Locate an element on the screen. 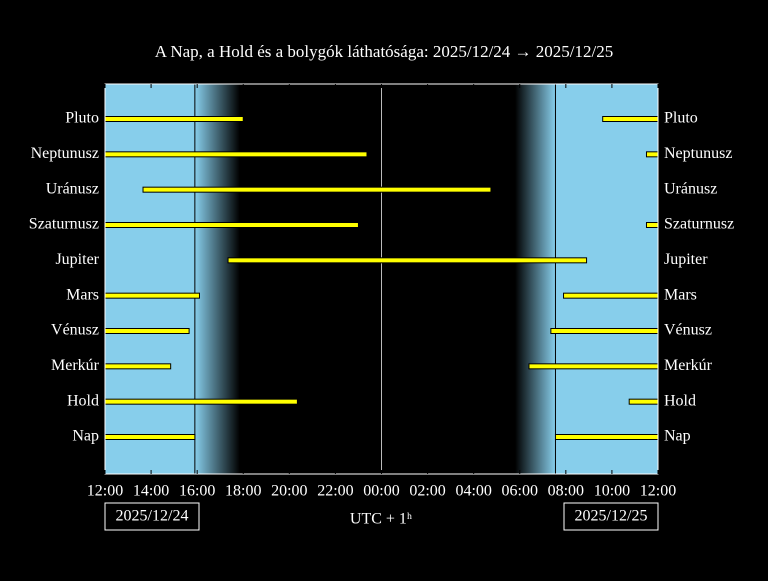 This screenshot has width=768, height=581. x-tick-label: 08:00 is located at coordinates (566, 491).